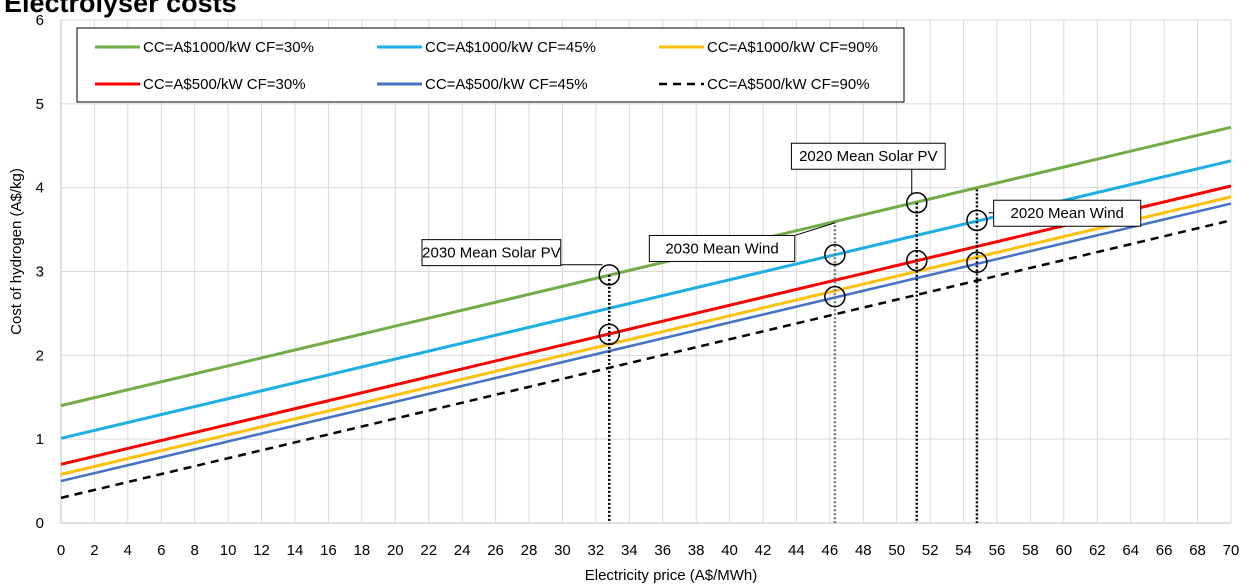 The width and height of the screenshot is (1245, 585). I want to click on legend-item-6: CC=A$500/kW CF=90%, so click(764, 84).